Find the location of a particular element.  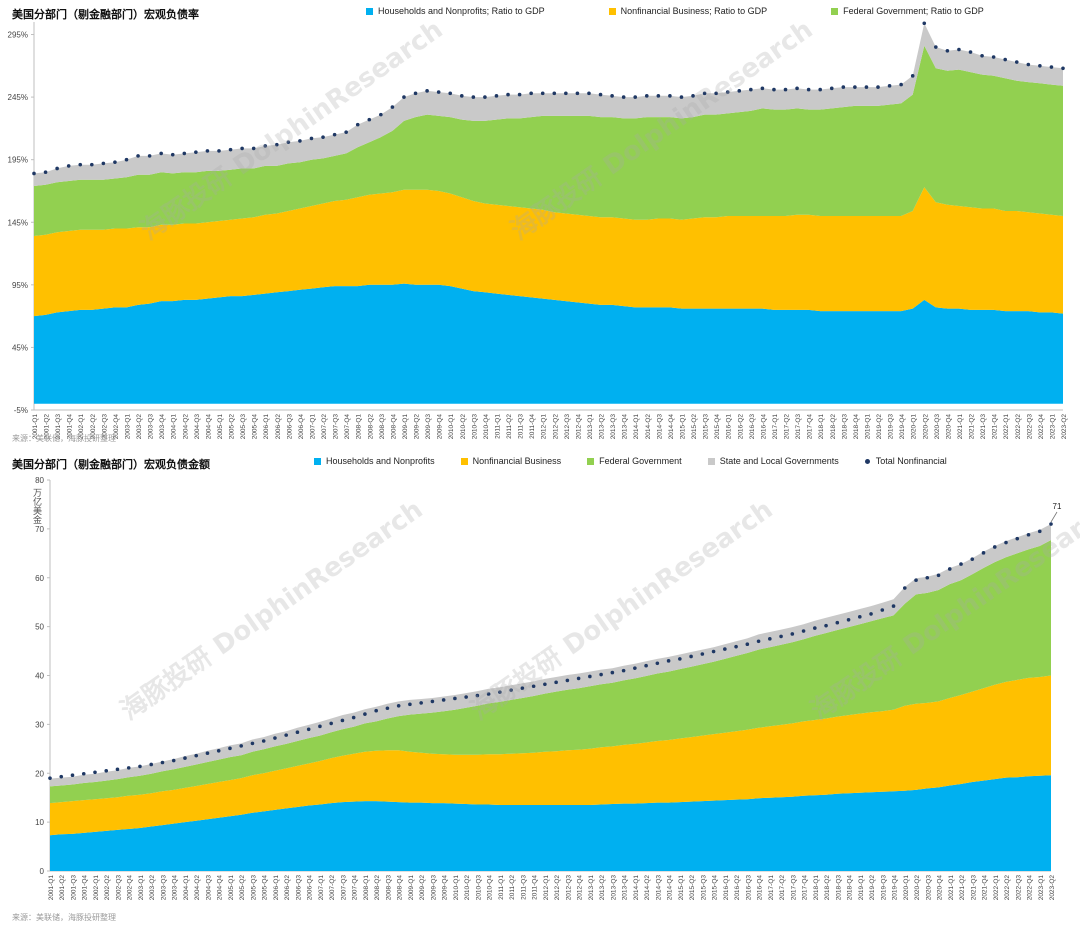

x-tick-label: 2002-Q1 is located at coordinates (81, 427).